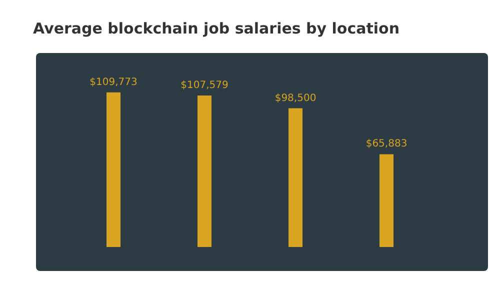  Describe the element at coordinates (204, 85) in the screenshot. I see `data-label: $107,579` at that location.